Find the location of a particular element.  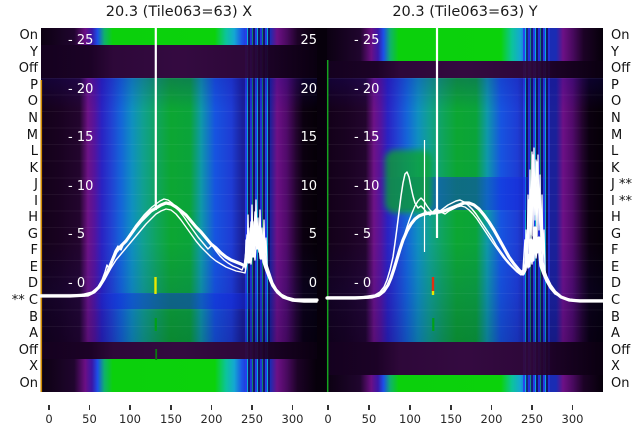

x-tick-label: 200 is located at coordinates (491, 419).